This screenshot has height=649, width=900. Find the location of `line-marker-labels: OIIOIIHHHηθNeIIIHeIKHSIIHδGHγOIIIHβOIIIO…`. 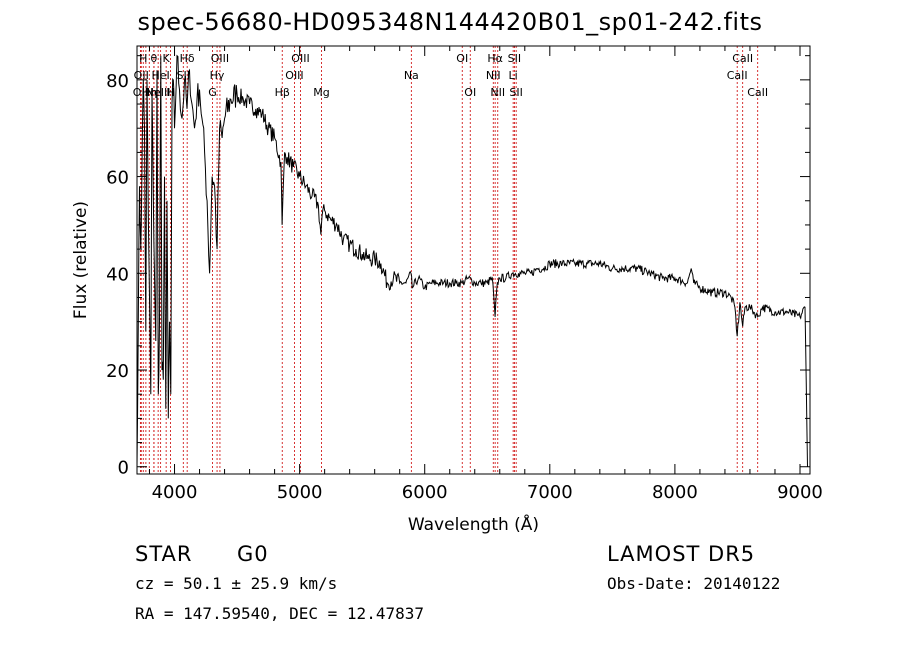

line-marker-labels: OIIOIIHHHηθNeIIIHeIKHSIIHδGHγOIIIHβOIIIO… is located at coordinates (450, 75).